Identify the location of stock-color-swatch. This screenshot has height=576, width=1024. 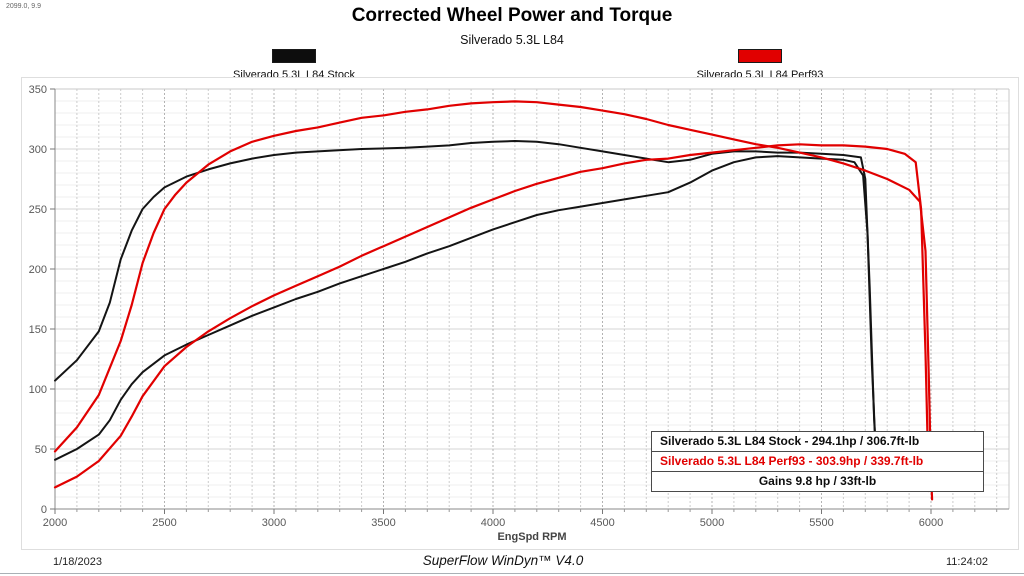
(294, 56).